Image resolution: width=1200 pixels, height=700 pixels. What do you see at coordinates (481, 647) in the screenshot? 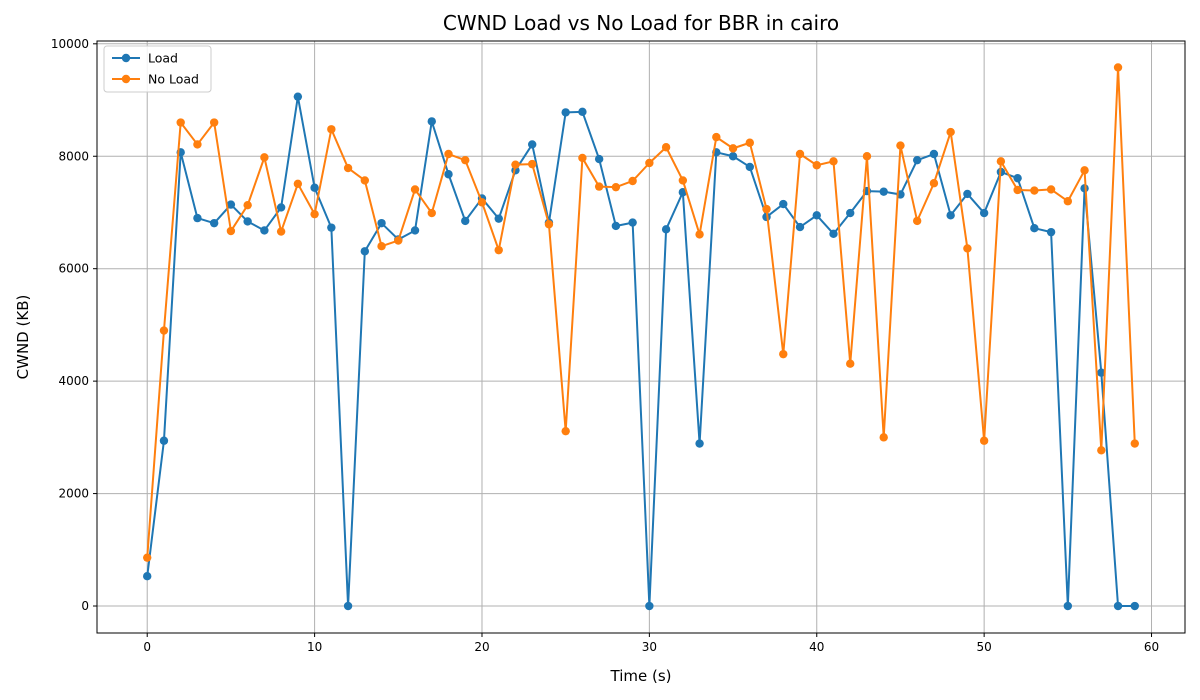
I see `x-tick-label: 20` at bounding box center [481, 647].